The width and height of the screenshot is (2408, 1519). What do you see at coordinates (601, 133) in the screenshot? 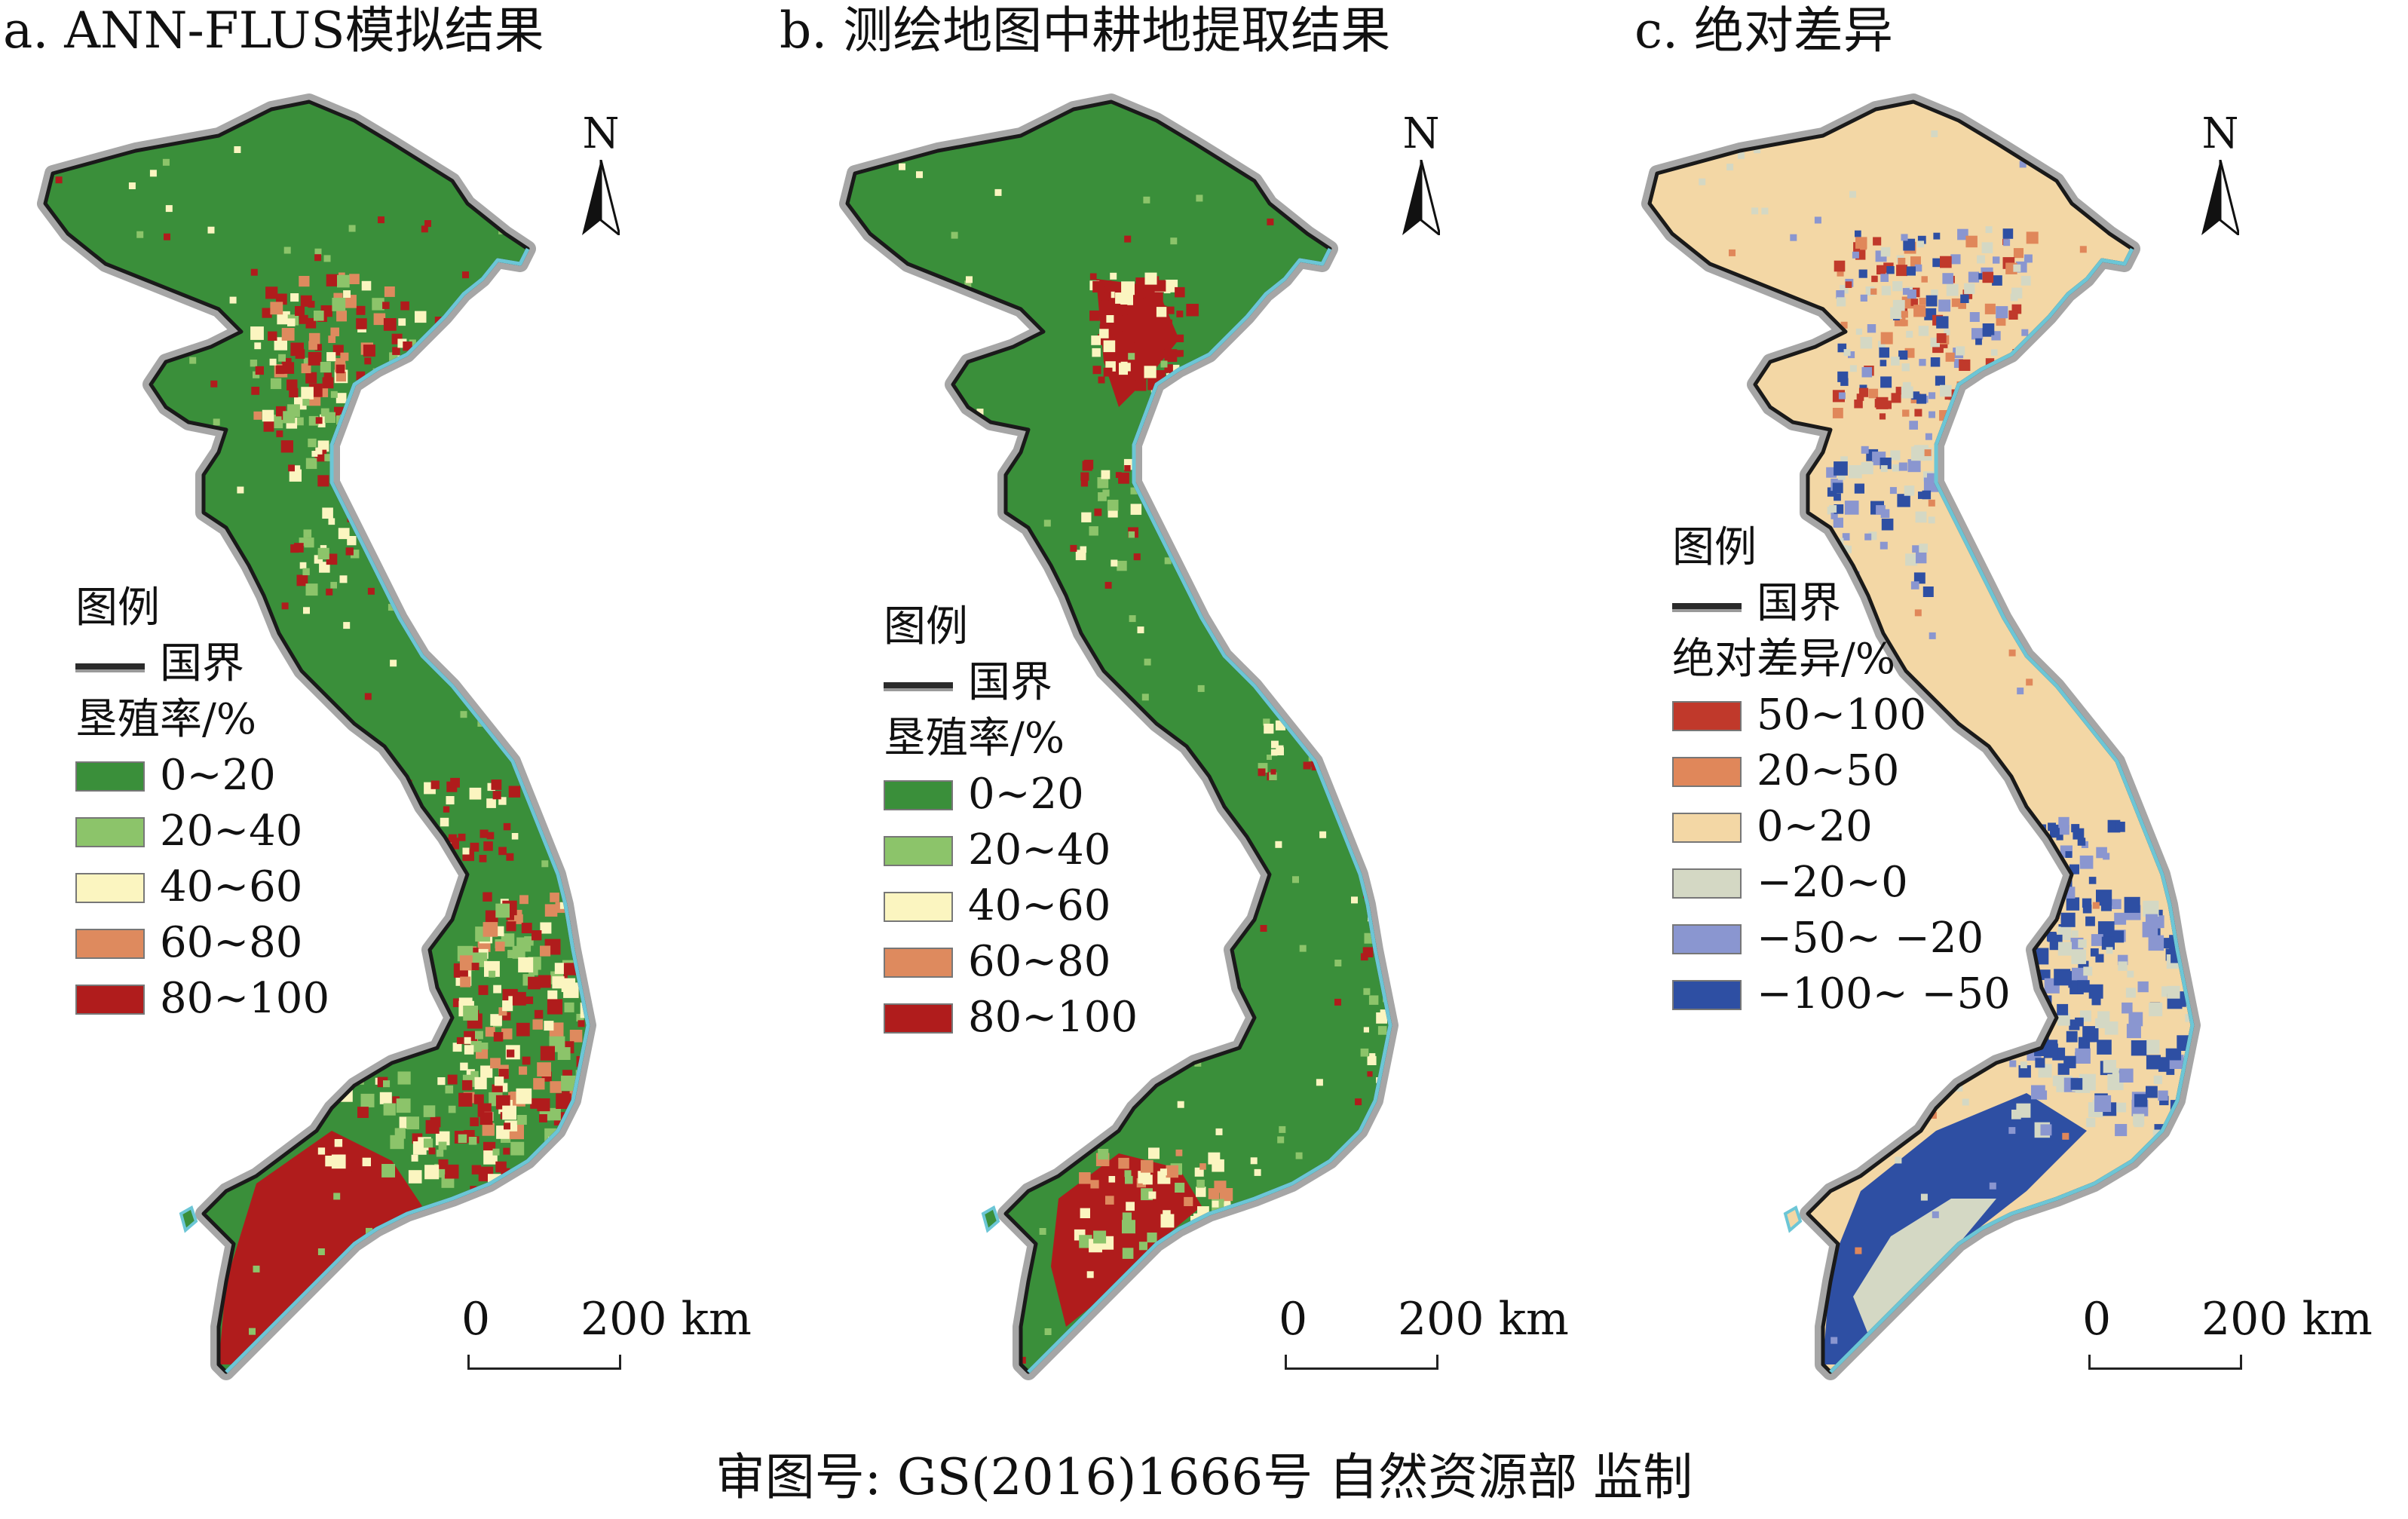
I see `north-label: N` at bounding box center [601, 133].